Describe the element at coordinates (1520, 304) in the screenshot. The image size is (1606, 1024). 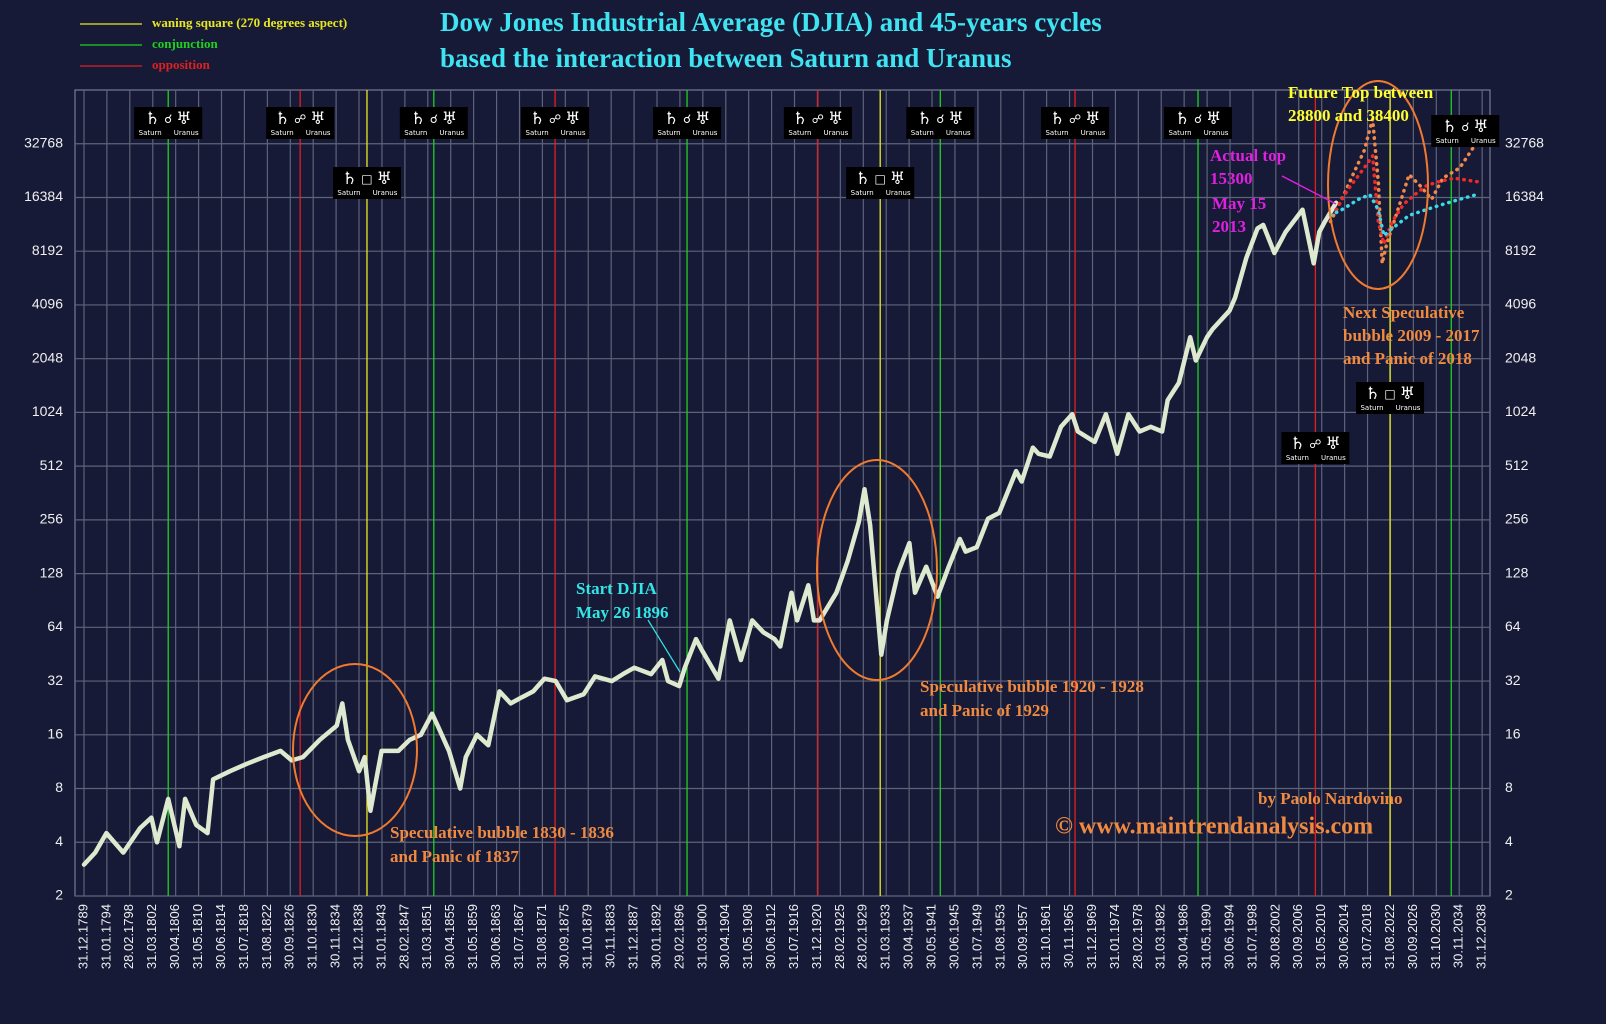
I see `y2-tick-label: 4096` at that location.